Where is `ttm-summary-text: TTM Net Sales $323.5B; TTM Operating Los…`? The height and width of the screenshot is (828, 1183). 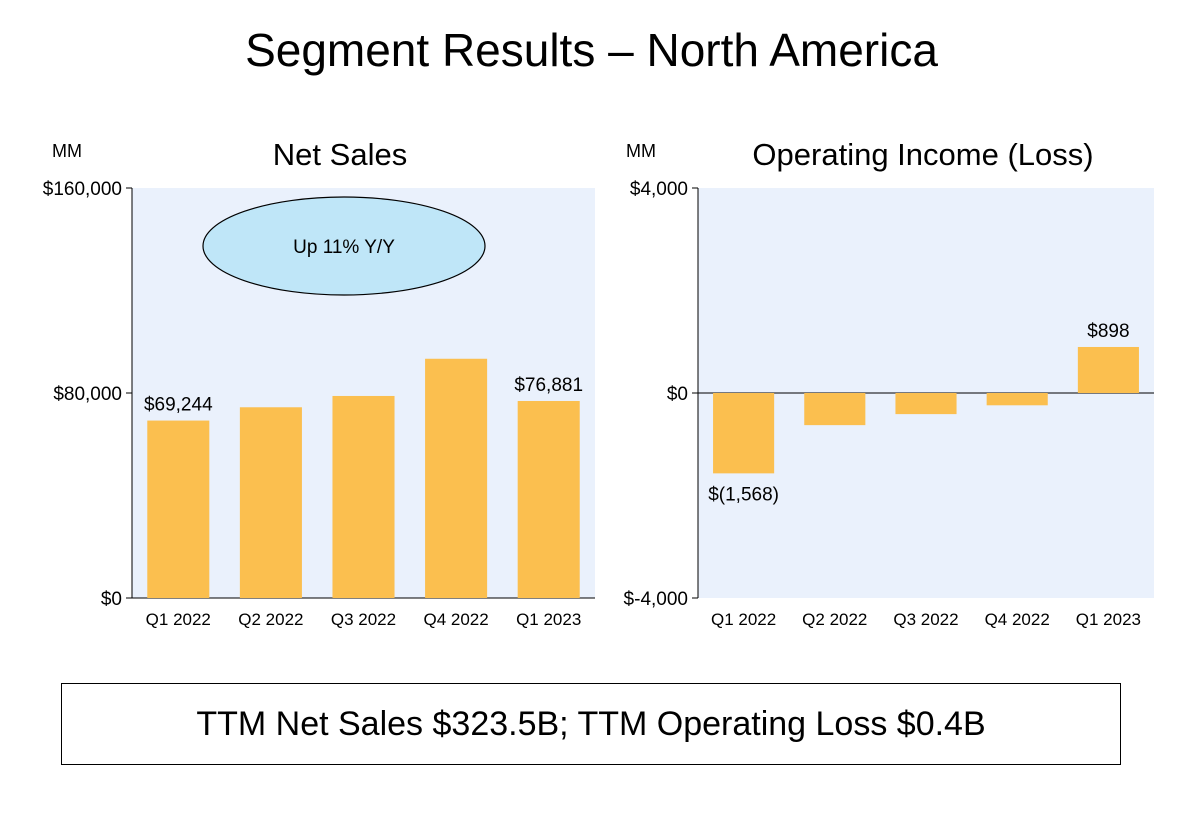 ttm-summary-text: TTM Net Sales $323.5B; TTM Operating Los… is located at coordinates (591, 723).